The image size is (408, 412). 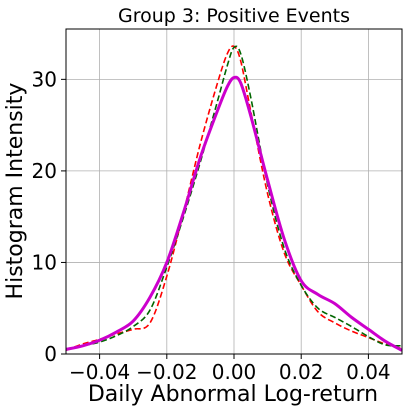 What do you see at coordinates (234, 16) in the screenshot?
I see `chart-title: Group 3: Positive Events` at bounding box center [234, 16].